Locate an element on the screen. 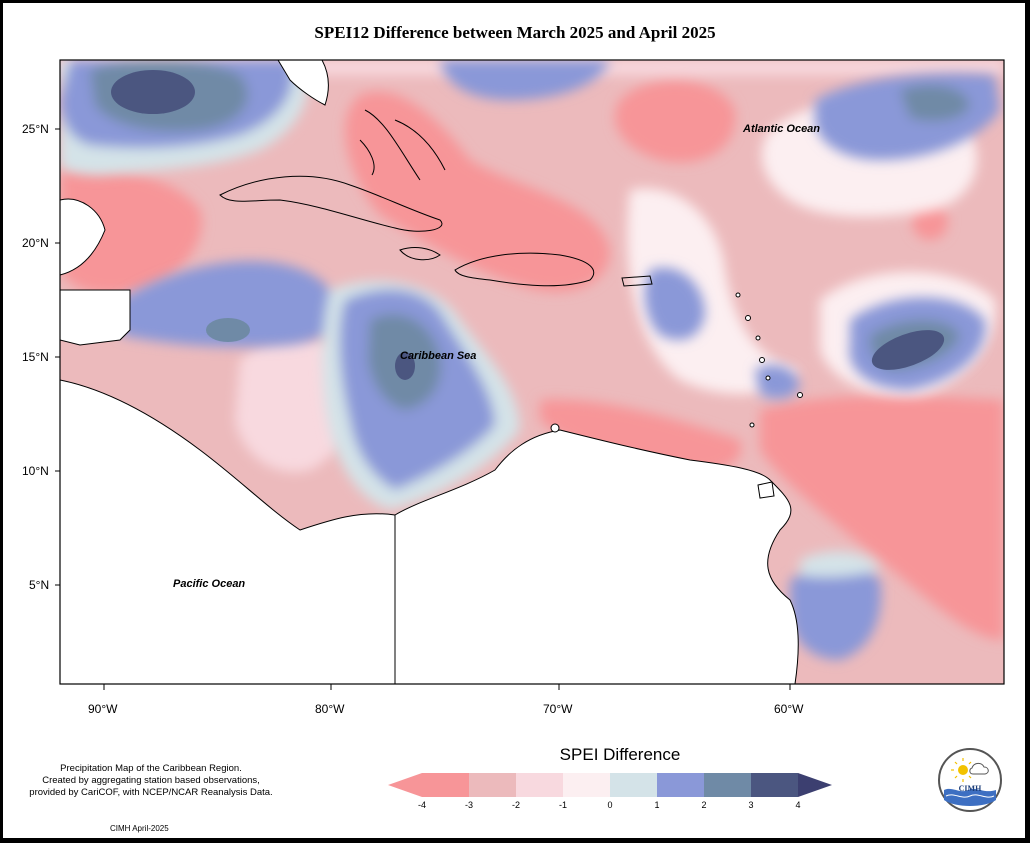 This screenshot has width=1030, height=843. field-blue-honduras is located at coordinates (229, 304).